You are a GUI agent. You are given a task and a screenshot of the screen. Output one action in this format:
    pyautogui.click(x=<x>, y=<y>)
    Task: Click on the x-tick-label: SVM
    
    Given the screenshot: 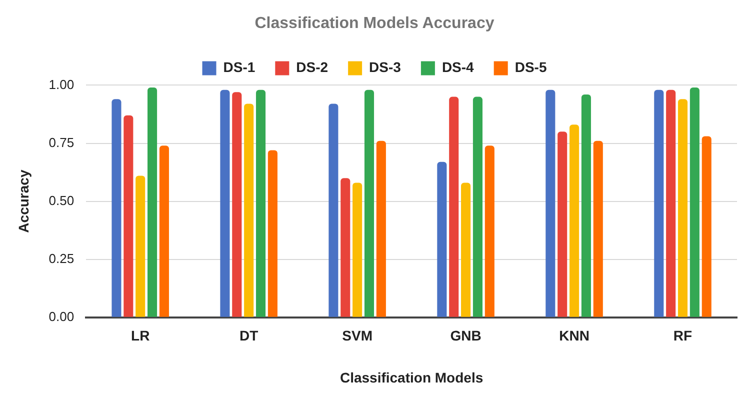 What is the action you would take?
    pyautogui.click(x=357, y=336)
    